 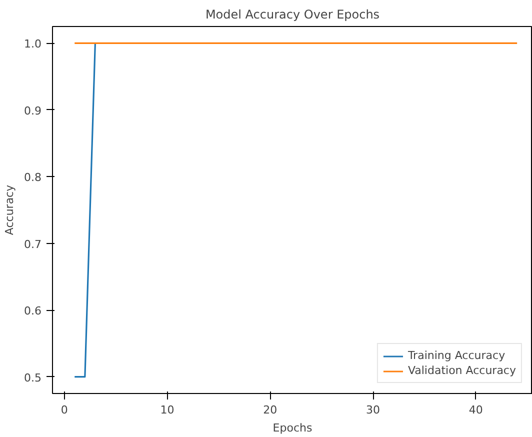 What do you see at coordinates (457, 355) in the screenshot?
I see `legend-label: Training Accuracy` at bounding box center [457, 355].